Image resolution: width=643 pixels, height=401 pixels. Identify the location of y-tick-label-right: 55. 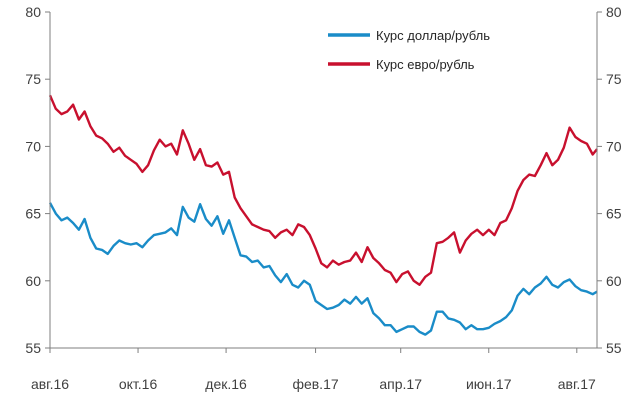
(614, 348).